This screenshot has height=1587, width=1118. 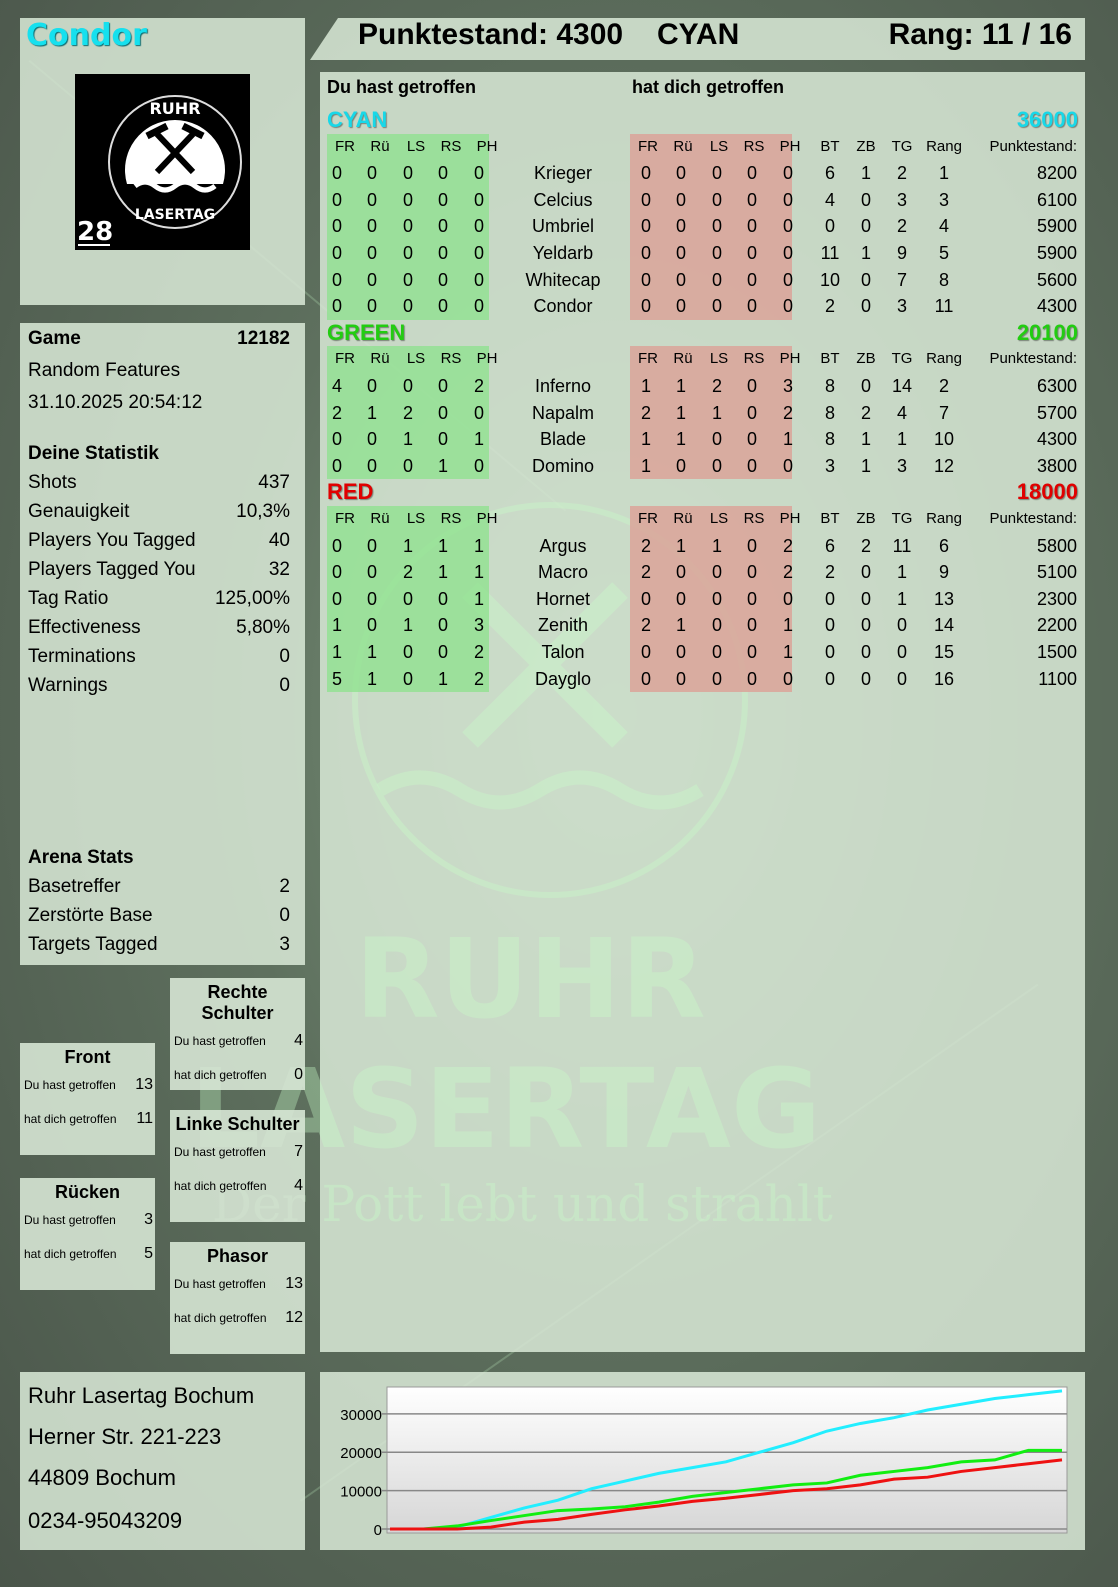 I want to click on tg-value: 7, so click(x=901, y=279).